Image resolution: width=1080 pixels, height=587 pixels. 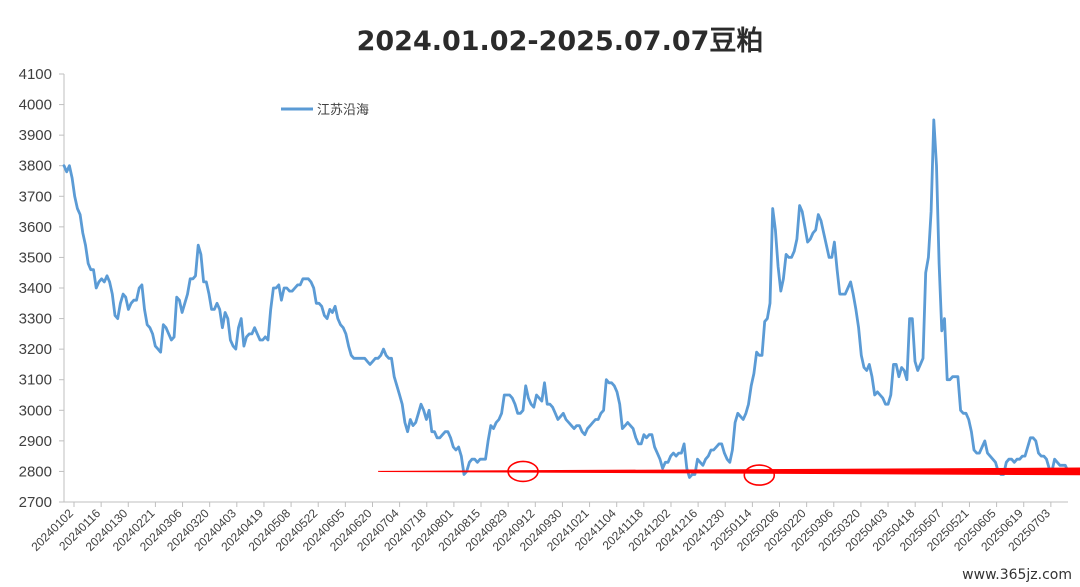 I want to click on y-tick-label: 3900, so click(x=35, y=135).